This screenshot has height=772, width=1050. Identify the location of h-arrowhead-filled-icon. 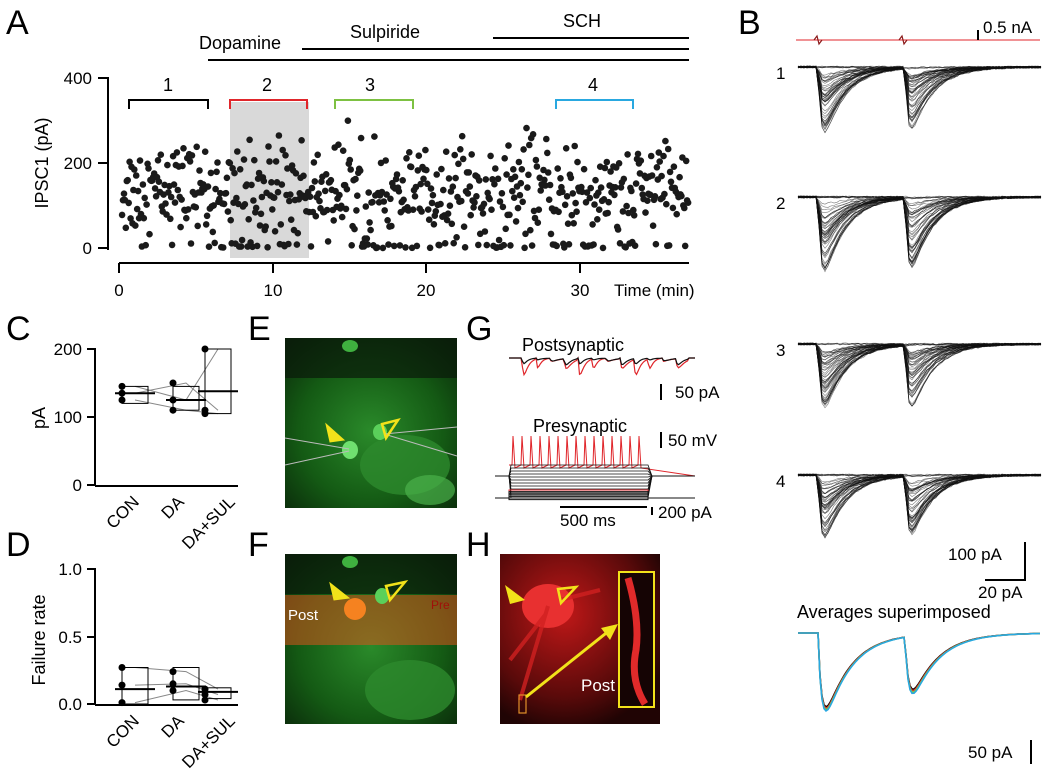
(515, 594).